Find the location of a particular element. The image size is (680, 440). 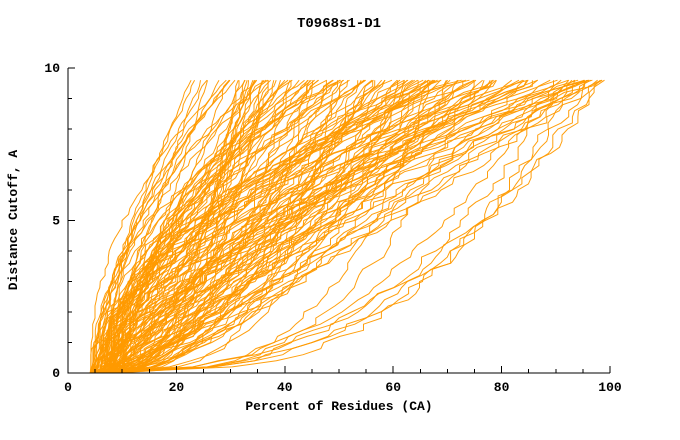

y-tick-label: 10 is located at coordinates (52, 68).